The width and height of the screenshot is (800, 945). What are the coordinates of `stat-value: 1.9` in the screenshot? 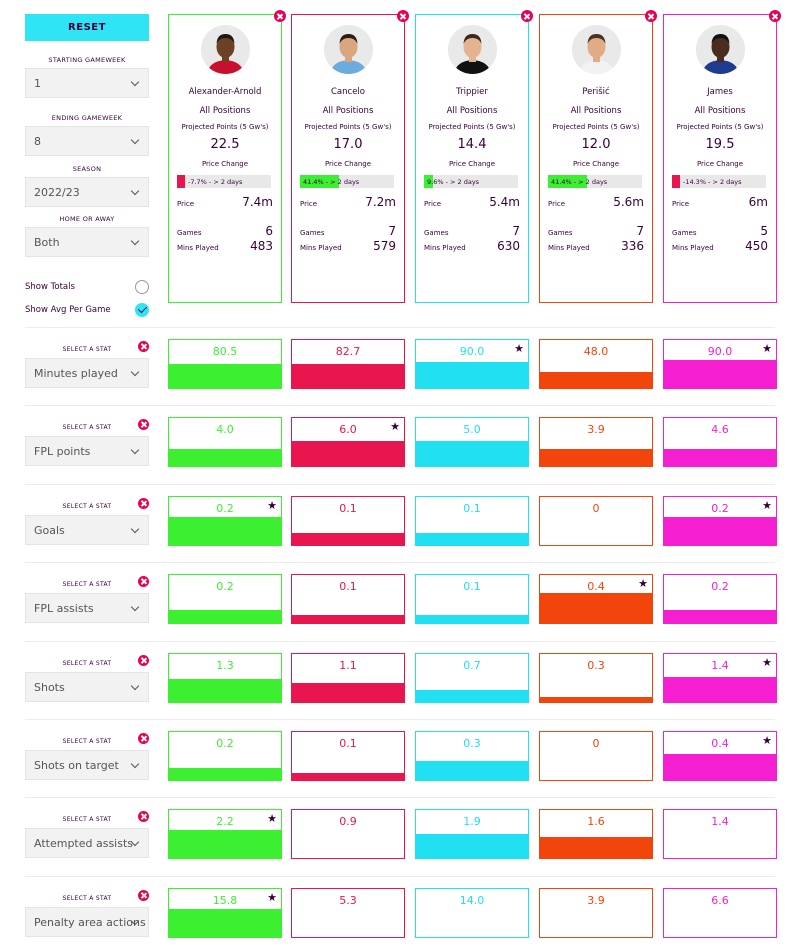 It's located at (472, 821).